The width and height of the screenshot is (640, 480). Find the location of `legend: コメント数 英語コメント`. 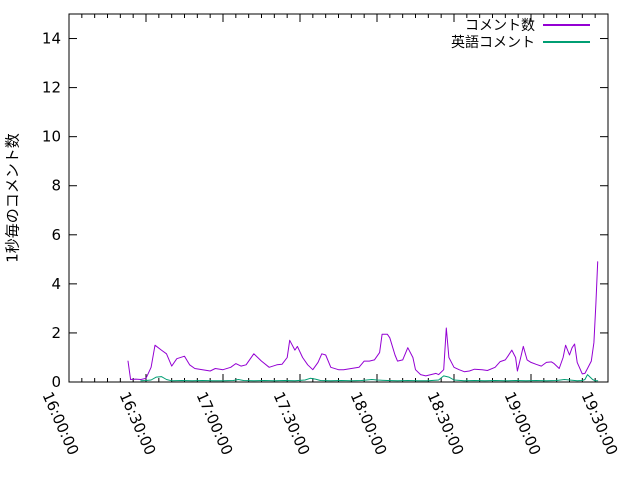

legend: コメント数 英語コメント is located at coordinates (520, 33).